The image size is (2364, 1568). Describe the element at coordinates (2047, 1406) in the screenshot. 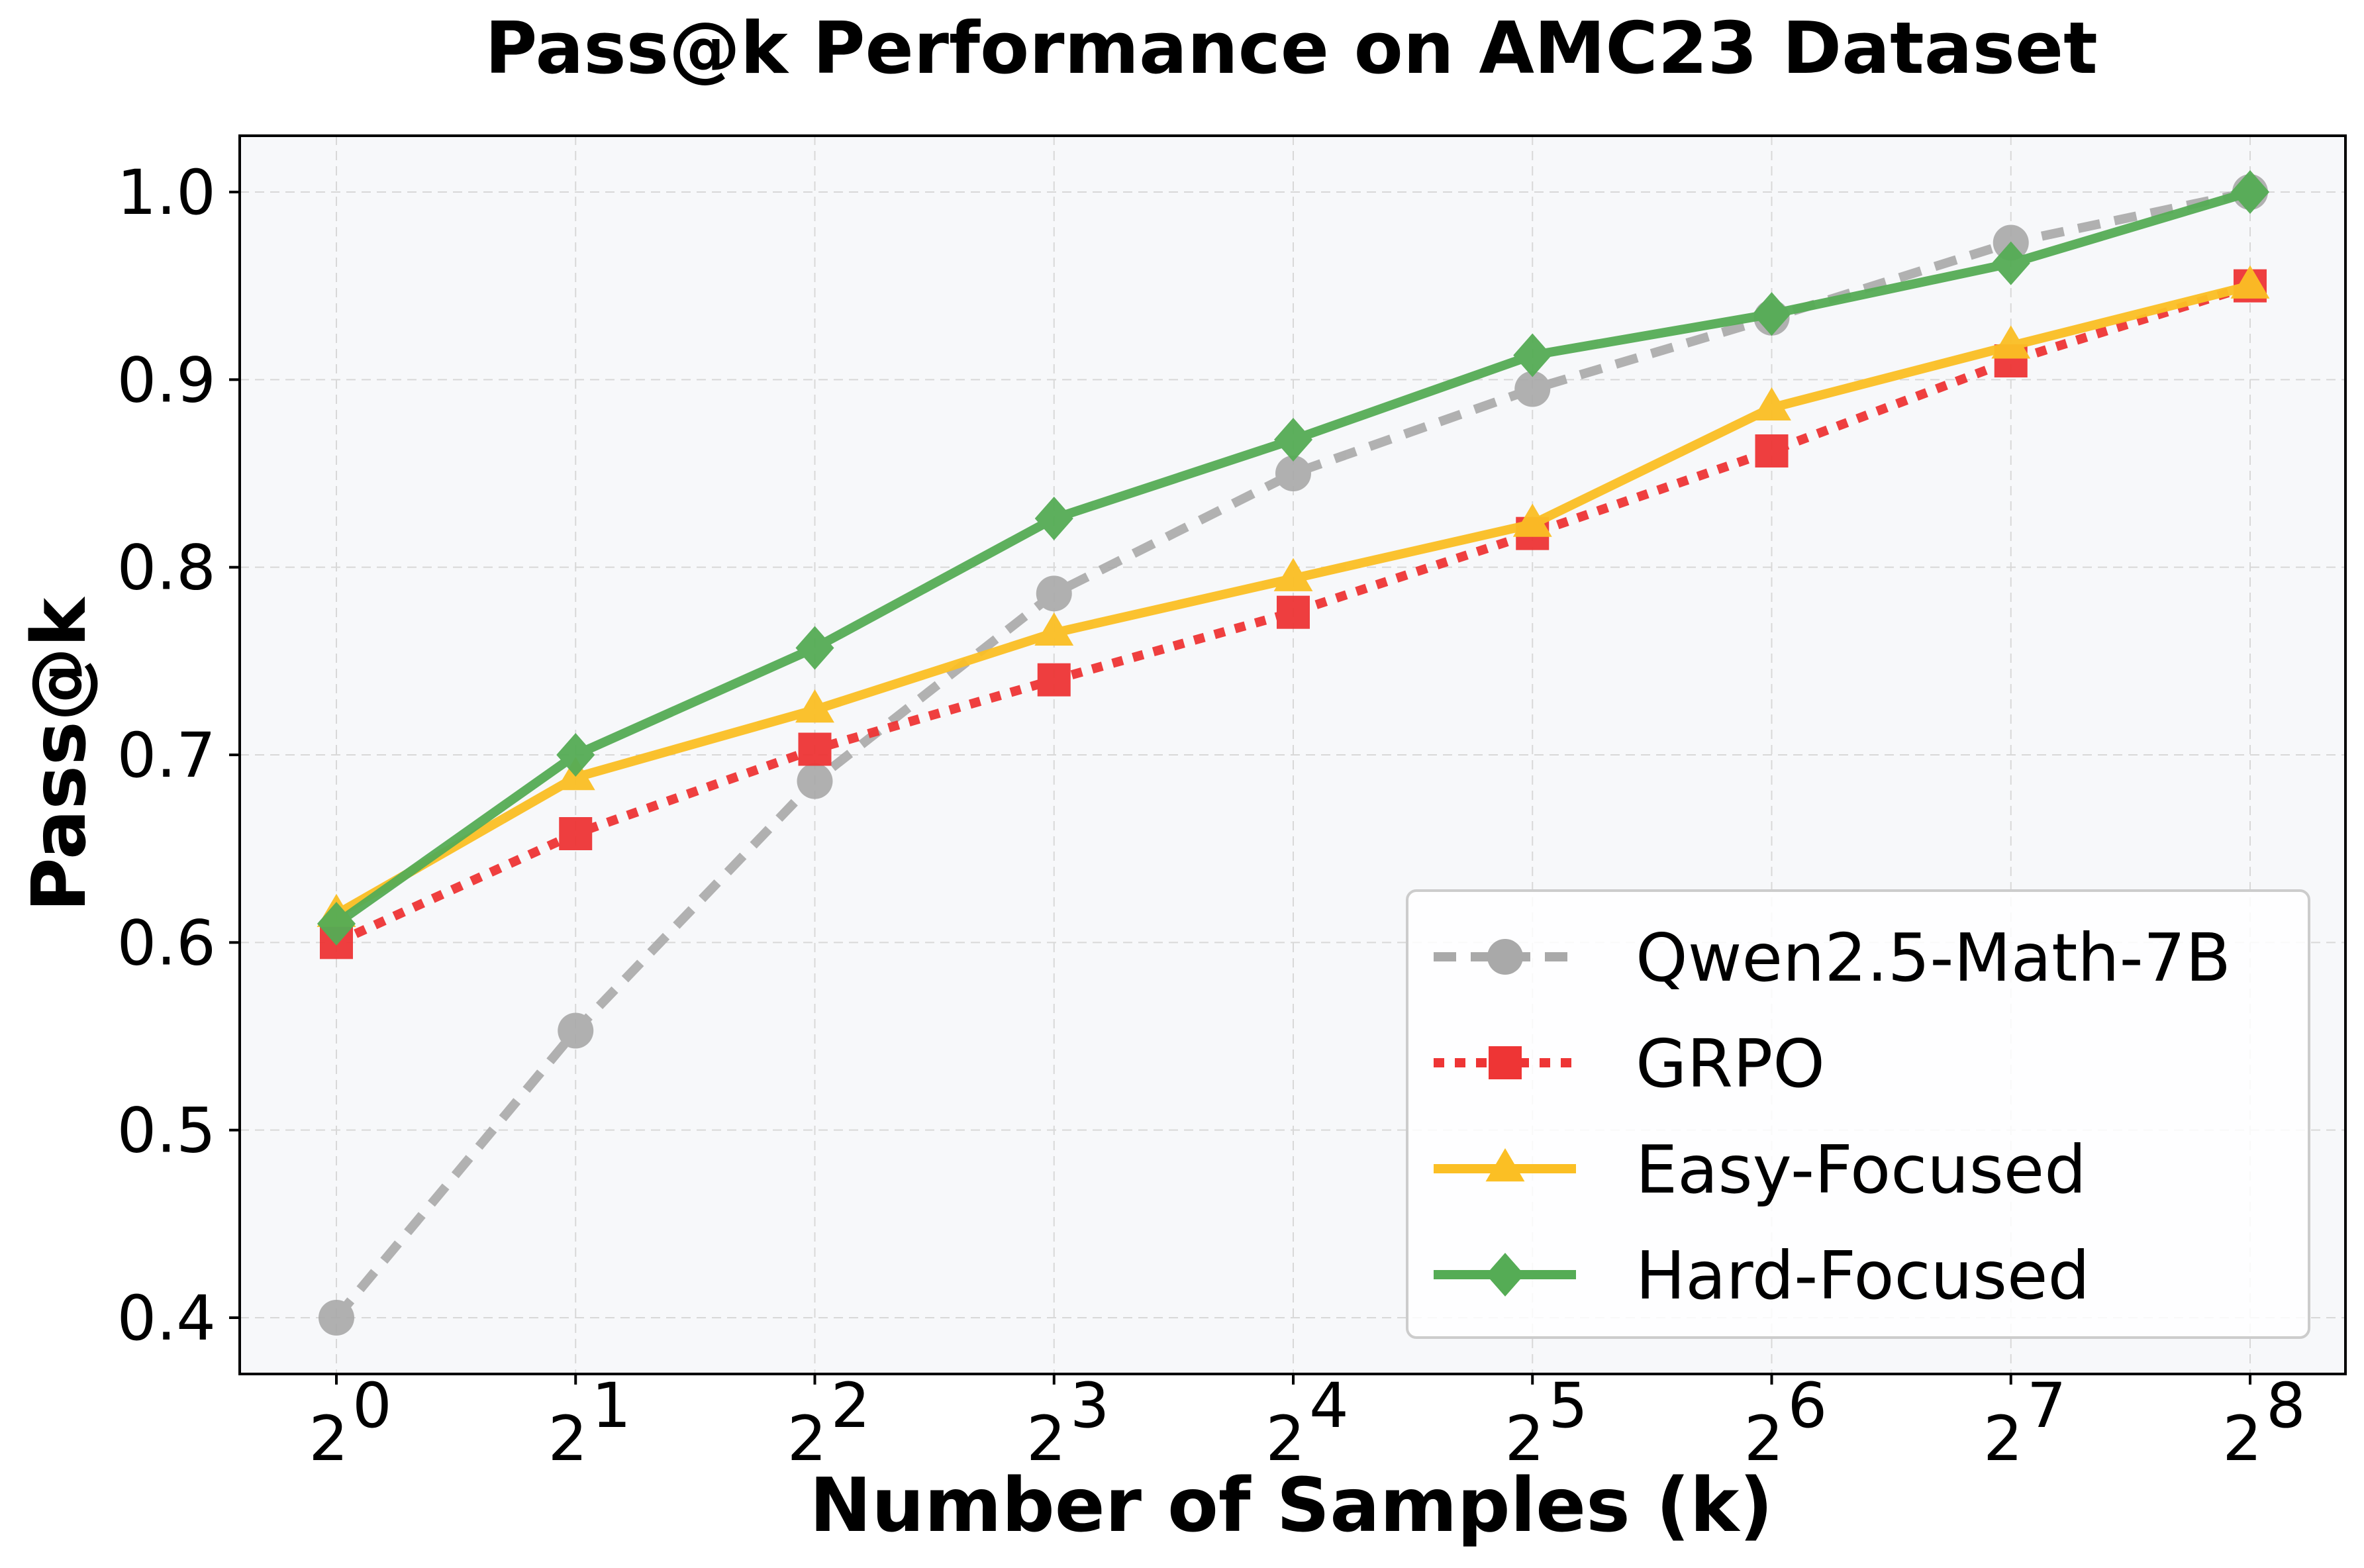

I see `x-tick-exponent-7: 7` at that location.